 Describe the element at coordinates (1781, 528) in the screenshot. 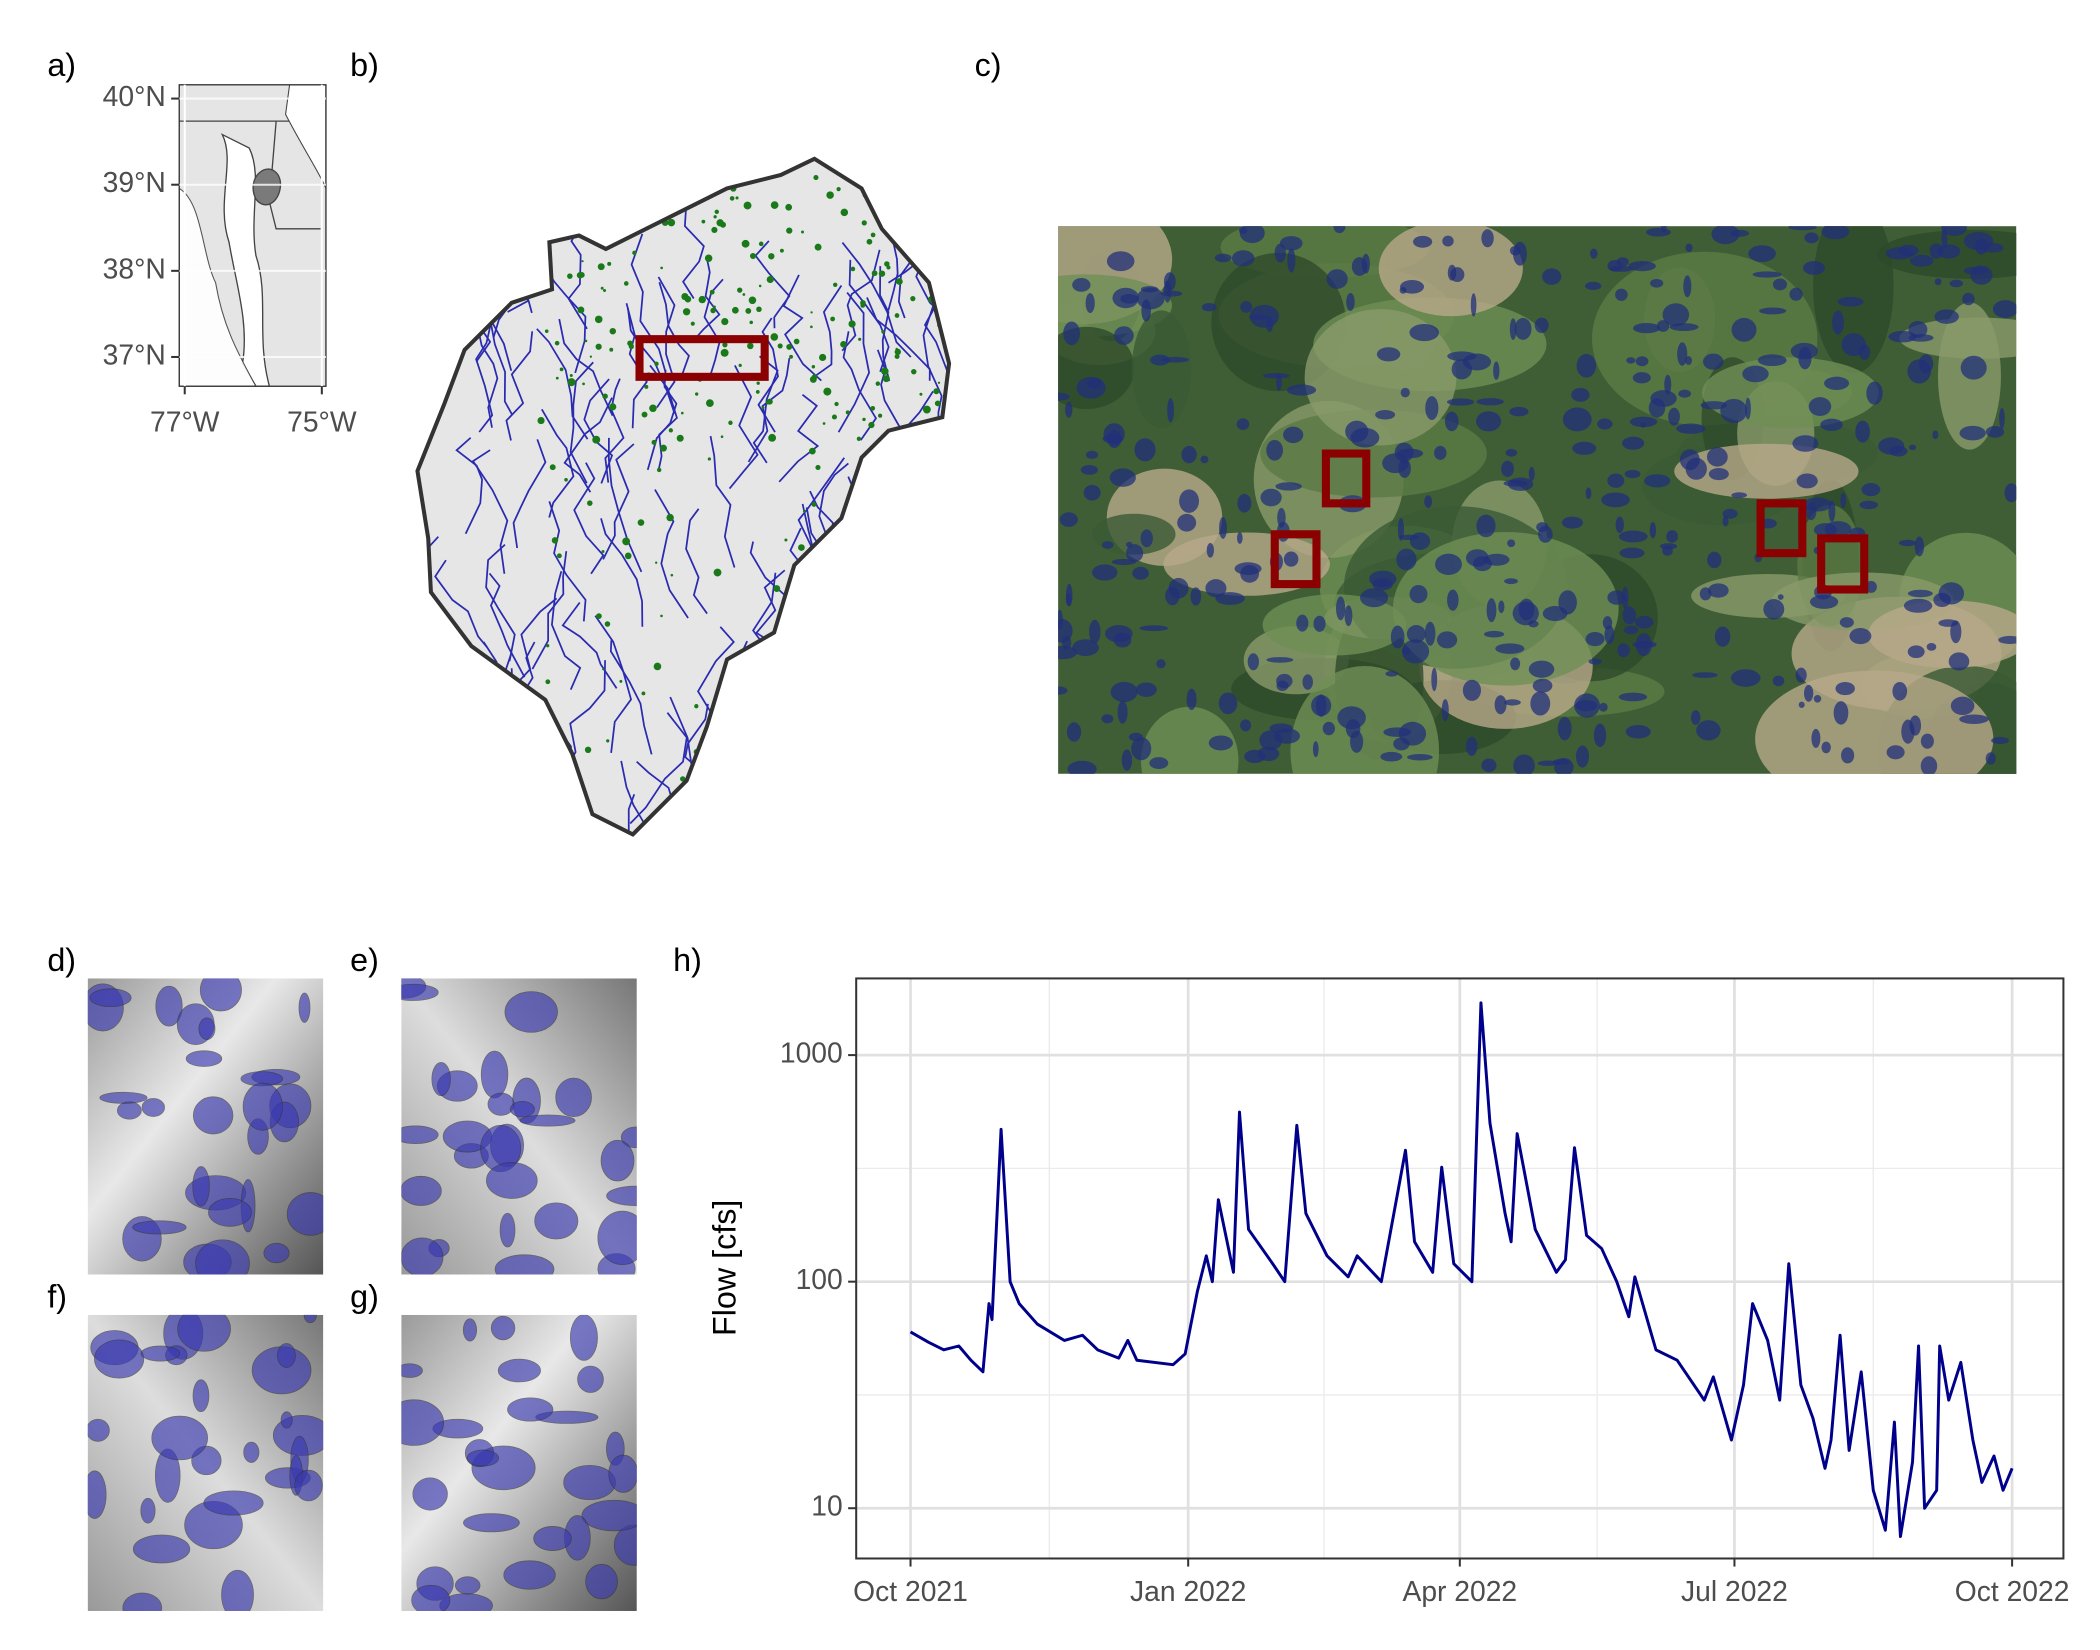

I see `site-box` at that location.